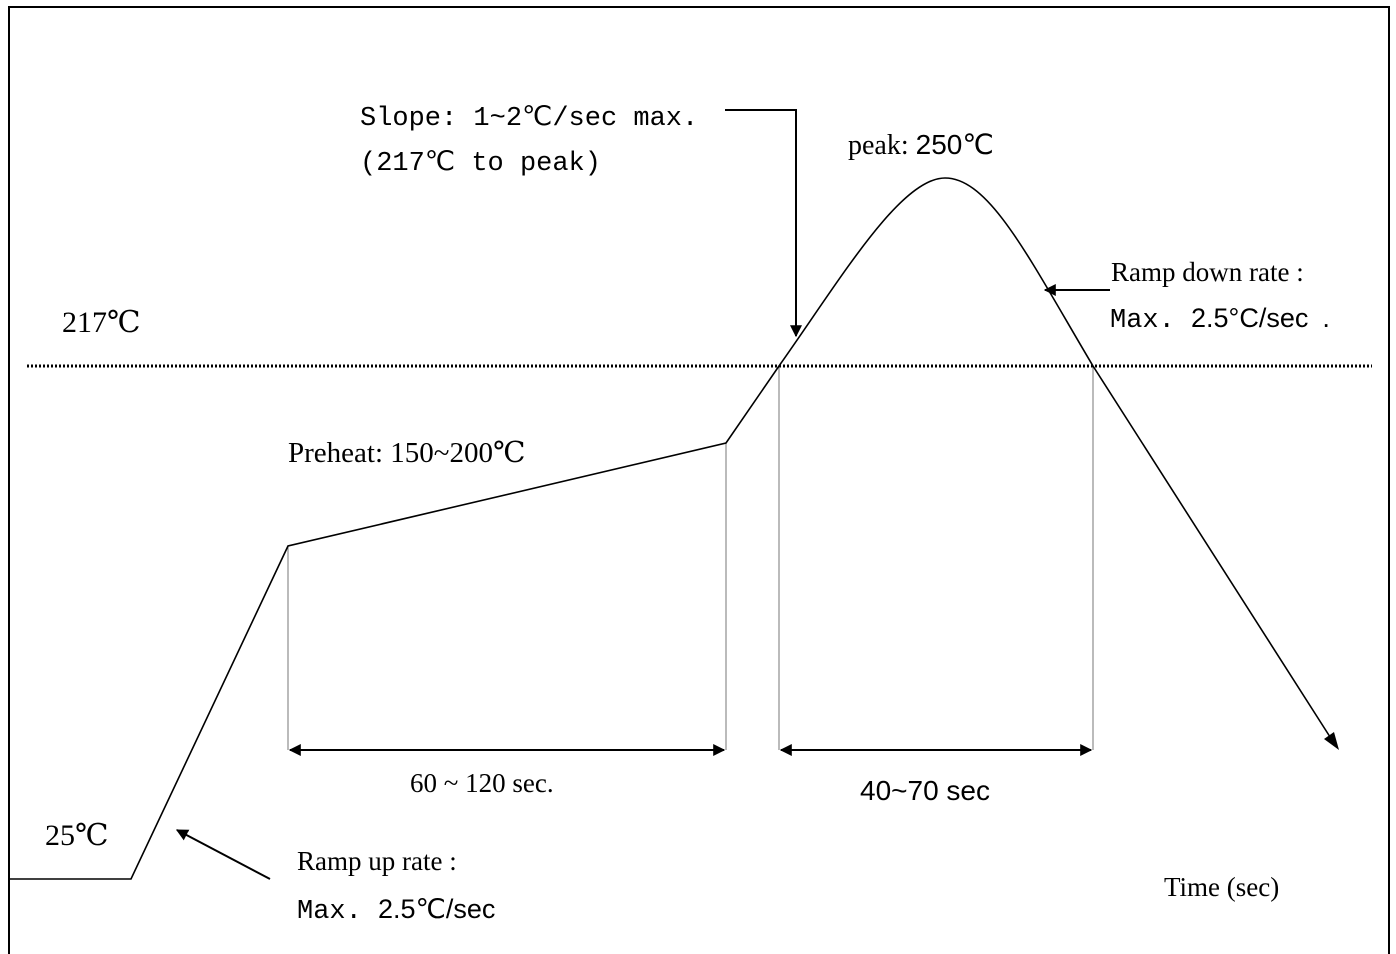 The image size is (1396, 954). I want to click on slope-label-line2: (217℃ to peak), so click(480, 164).